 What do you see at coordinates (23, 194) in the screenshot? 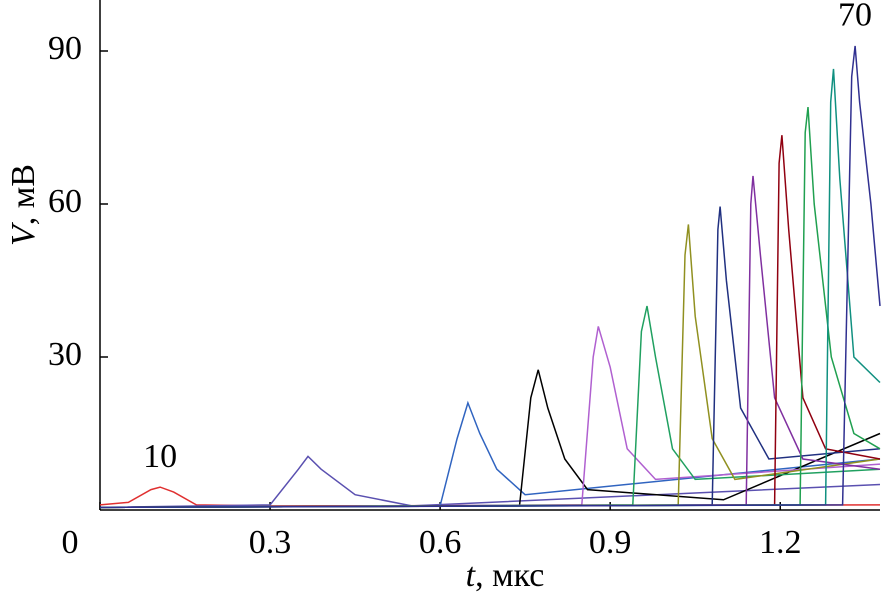
I see `y-unit: , мВ` at bounding box center [23, 194].